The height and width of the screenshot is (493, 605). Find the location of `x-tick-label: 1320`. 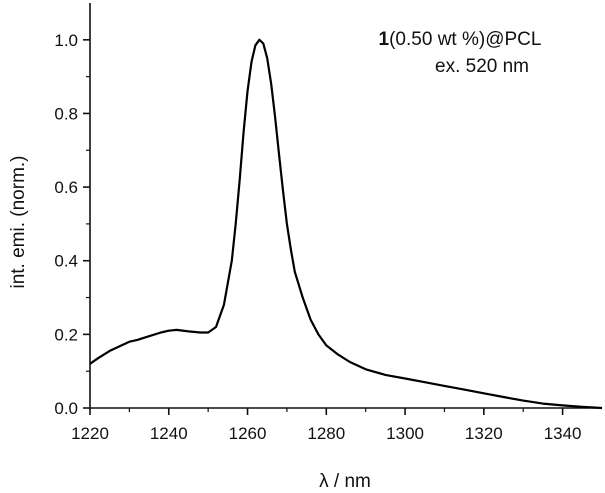

x-tick-label: 1320 is located at coordinates (484, 433).